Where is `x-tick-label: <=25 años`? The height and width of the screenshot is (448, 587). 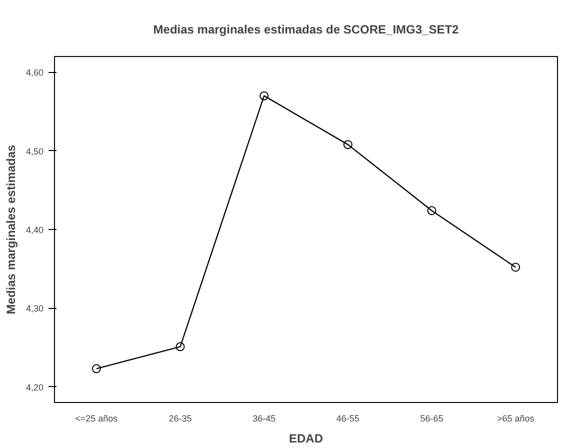 x-tick-label: <=25 años is located at coordinates (96, 419).